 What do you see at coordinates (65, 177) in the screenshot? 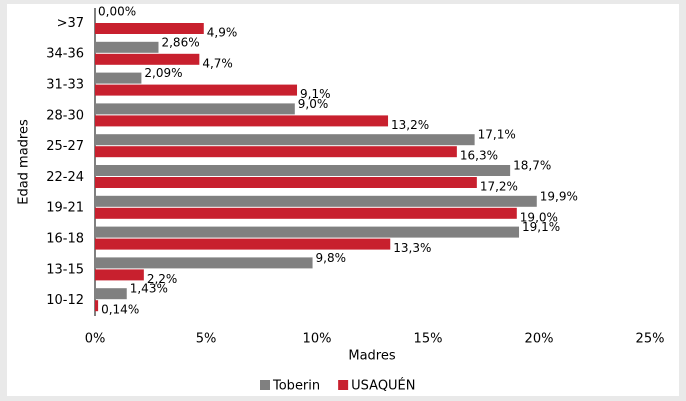
I see `y-tick-label: 22-24` at bounding box center [65, 177].